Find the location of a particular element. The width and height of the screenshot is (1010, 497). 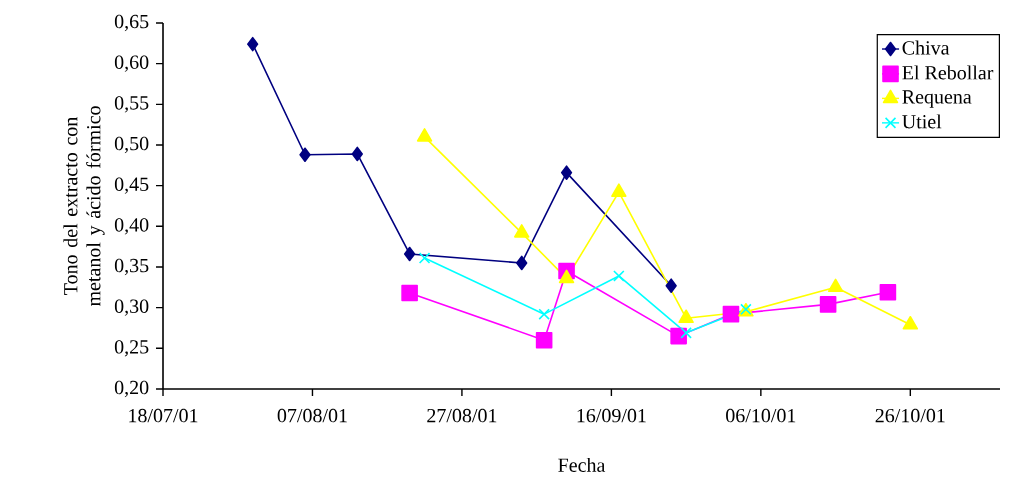

legend-label: Utiel is located at coordinates (922, 121).